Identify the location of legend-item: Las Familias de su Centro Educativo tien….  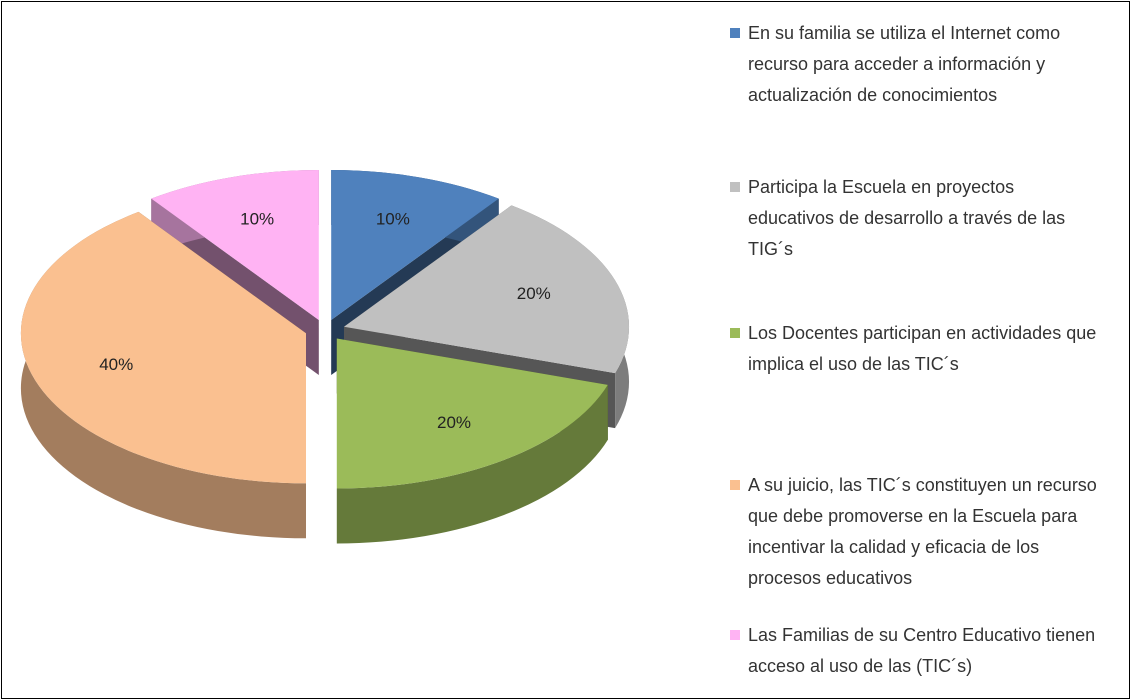
(918, 651).